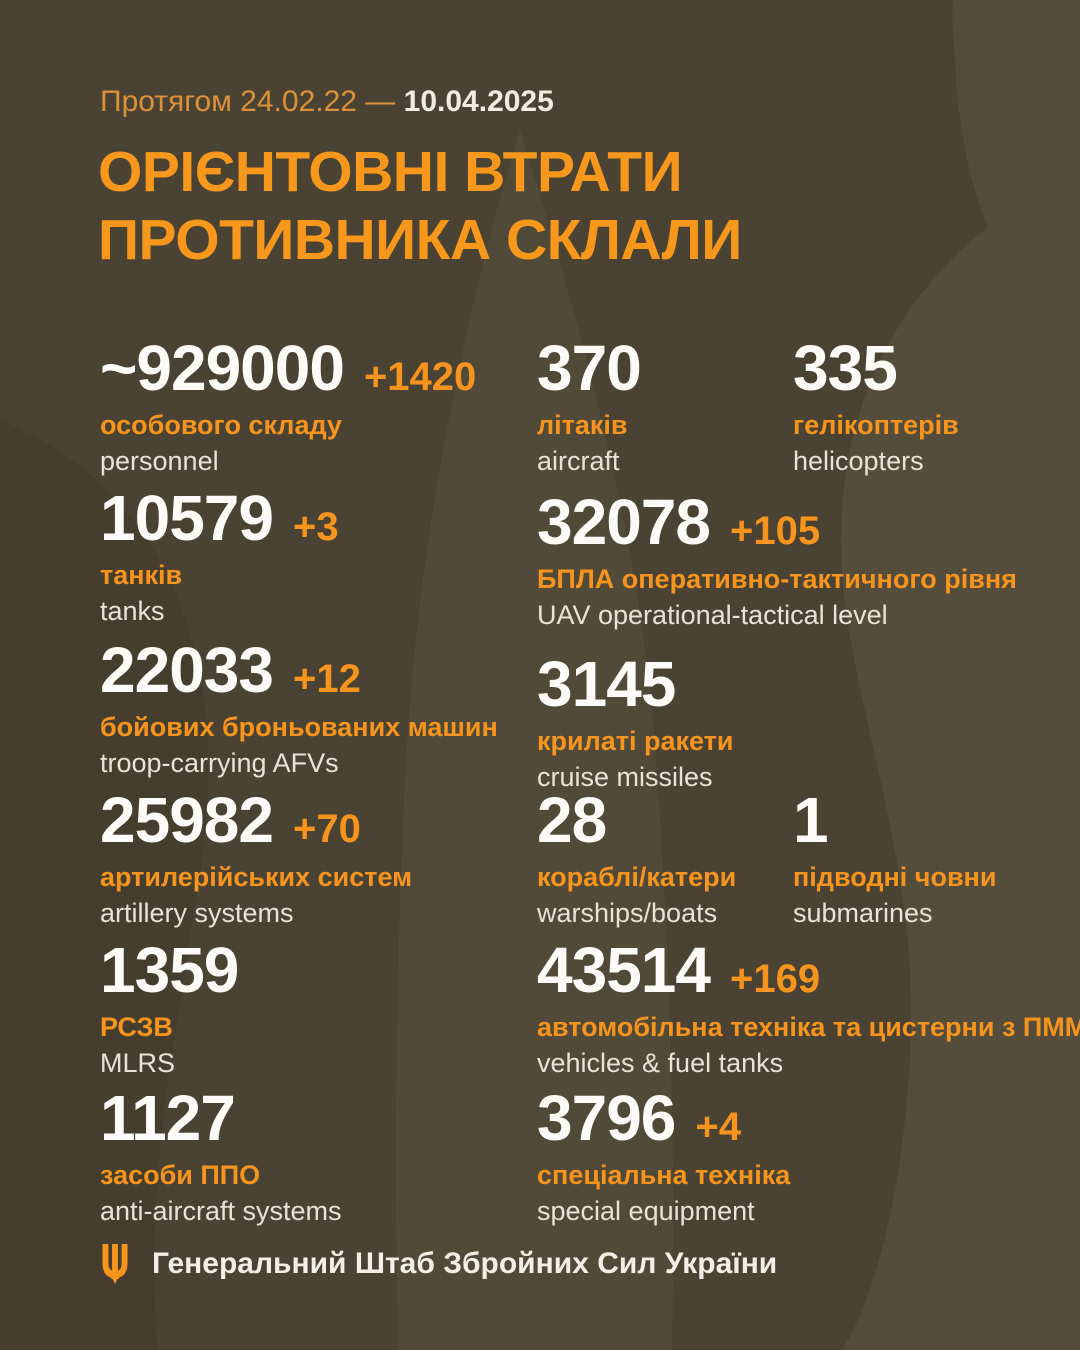 The width and height of the screenshot is (1080, 1350). Describe the element at coordinates (578, 460) in the screenshot. I see `stat-label-en: aircraft` at that location.